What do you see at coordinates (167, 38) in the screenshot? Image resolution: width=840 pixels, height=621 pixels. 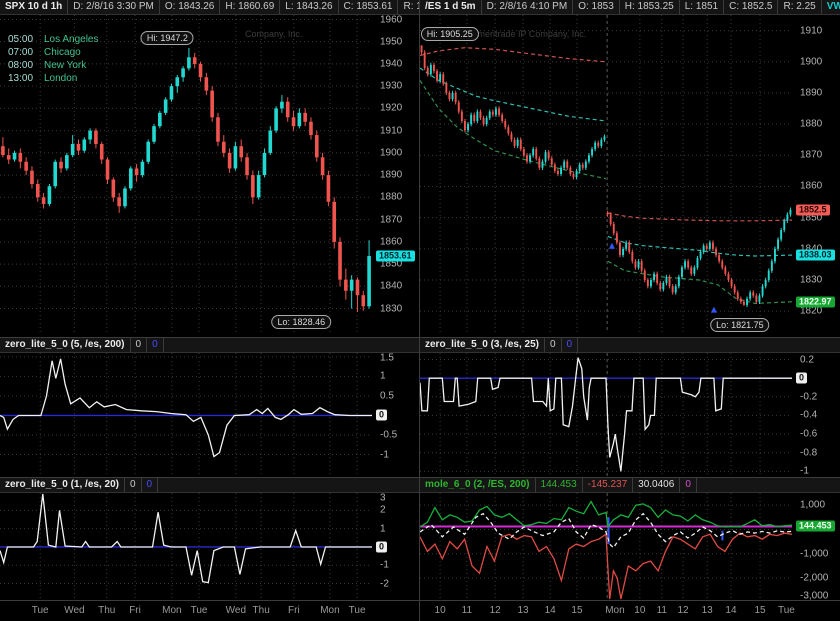 I see `hi-lo-callout: Hi: 1947.2` at bounding box center [167, 38].